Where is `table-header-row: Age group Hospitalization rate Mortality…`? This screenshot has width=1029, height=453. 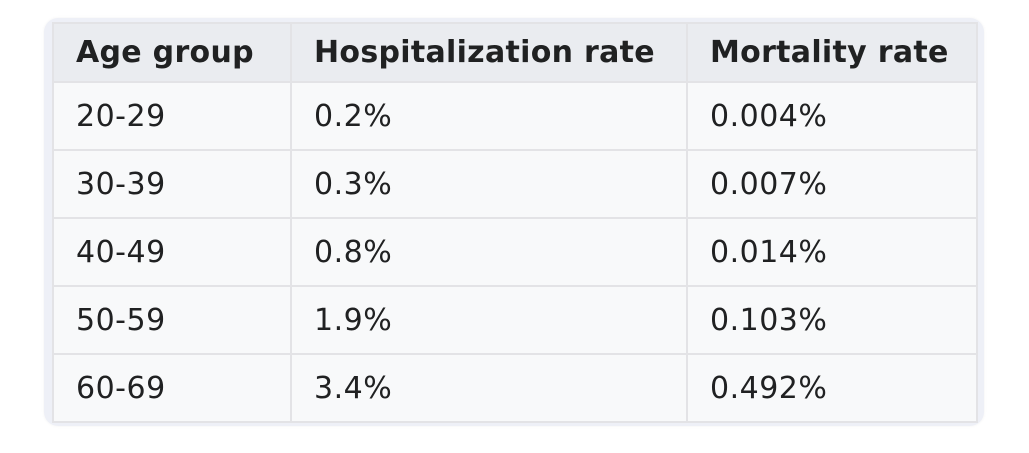
table-header-row: Age group Hospitalization rate Mortality… is located at coordinates (515, 52).